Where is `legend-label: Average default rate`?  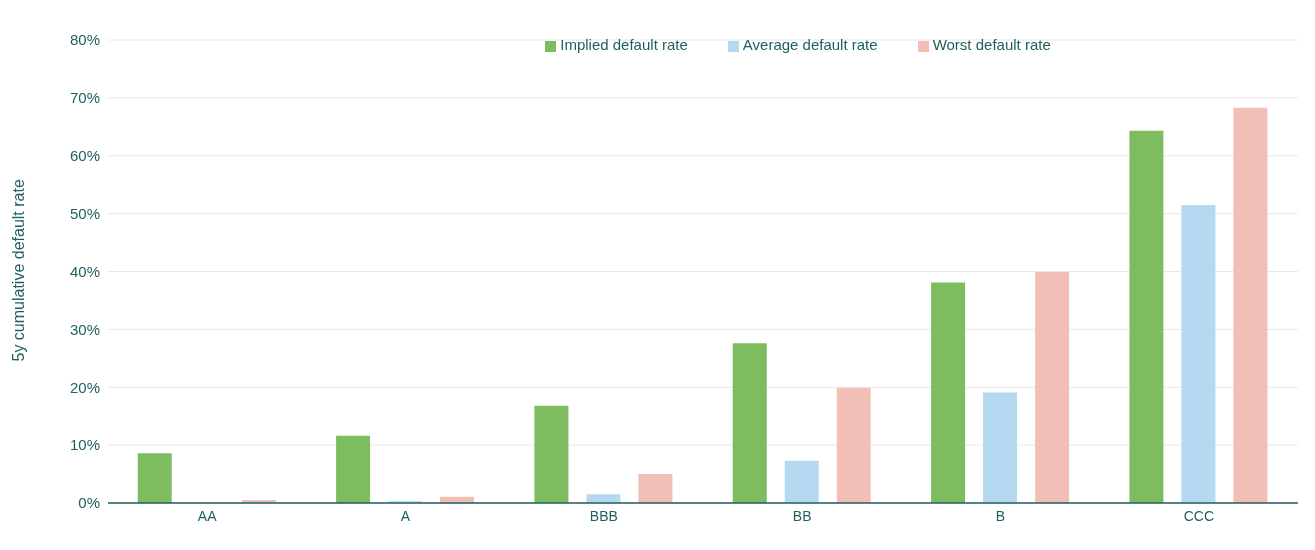
legend-label: Average default rate is located at coordinates (810, 44).